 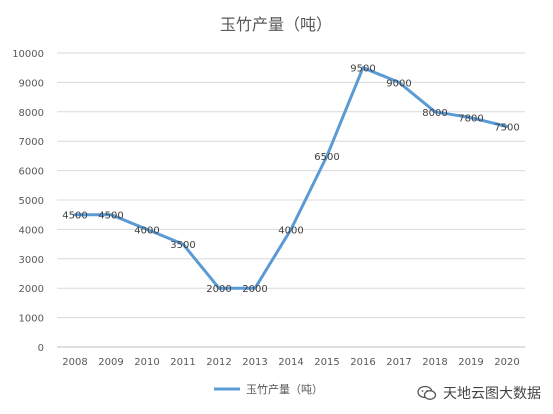 What do you see at coordinates (218, 362) in the screenshot?
I see `x-tick-label: 2012` at bounding box center [218, 362].